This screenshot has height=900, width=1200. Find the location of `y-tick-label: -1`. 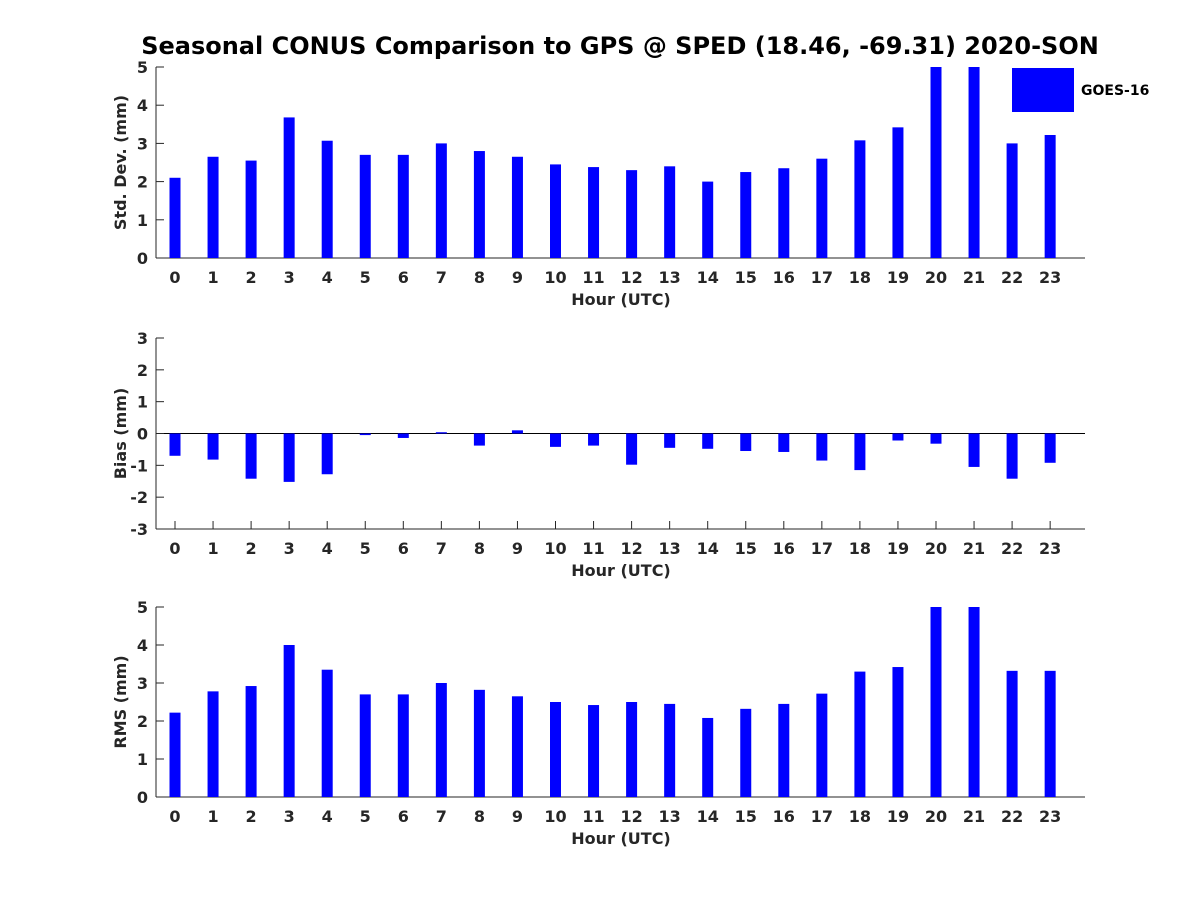

y-tick-label: -1 is located at coordinates (139, 465).